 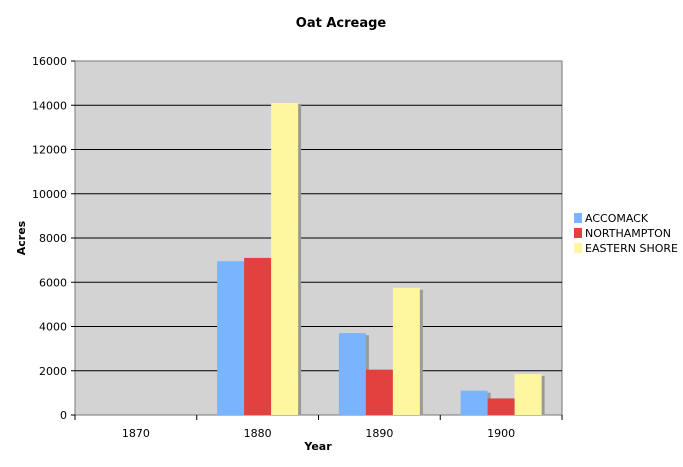 What do you see at coordinates (528, 394) in the screenshot?
I see `bar-eastern-shore-1900` at bounding box center [528, 394].